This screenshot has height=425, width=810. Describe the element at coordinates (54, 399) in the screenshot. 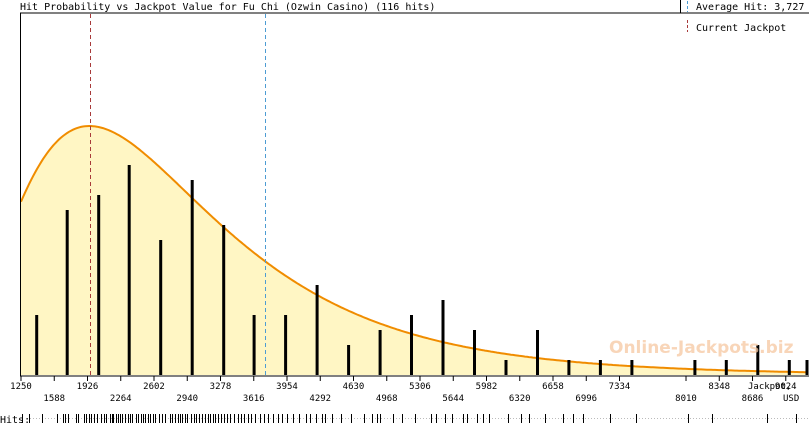

I see `x-tick-label: 1588` at that location.